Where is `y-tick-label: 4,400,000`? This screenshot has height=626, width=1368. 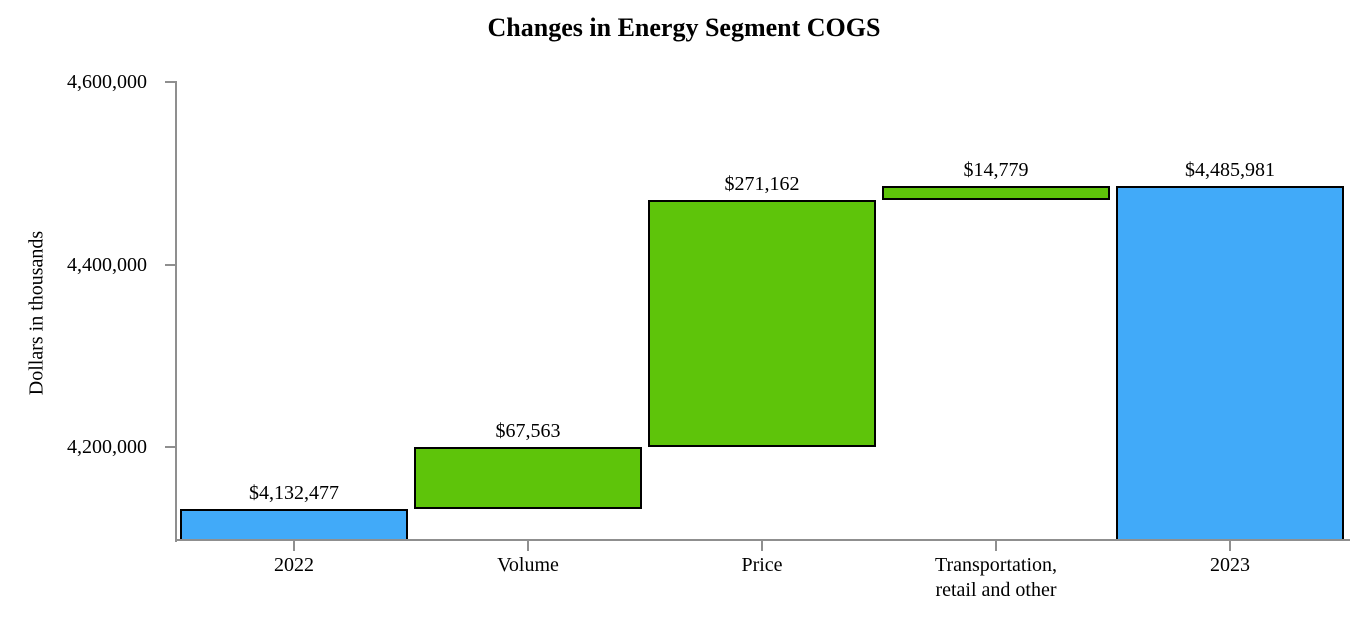
y-tick-label: 4,400,000 is located at coordinates (107, 264).